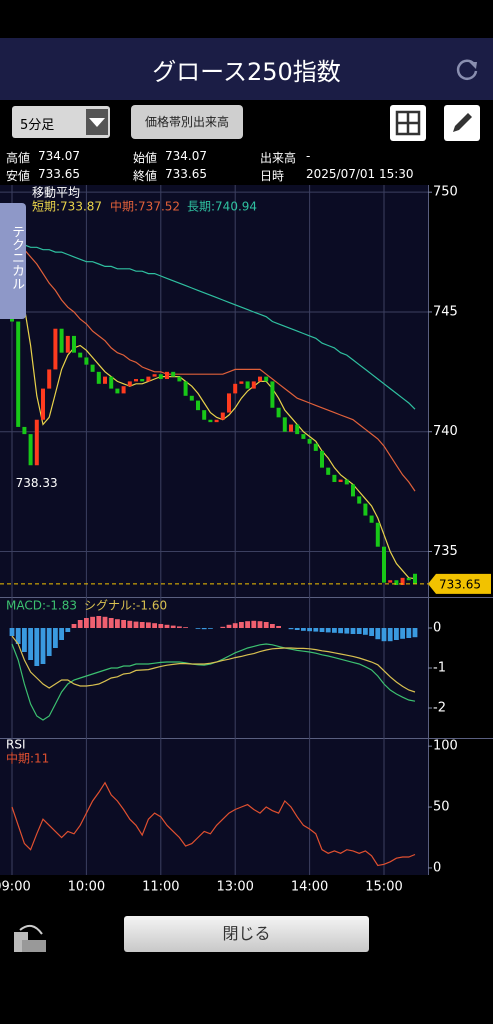 The width and height of the screenshot is (493, 1024). I want to click on macd-line, so click(213, 664).